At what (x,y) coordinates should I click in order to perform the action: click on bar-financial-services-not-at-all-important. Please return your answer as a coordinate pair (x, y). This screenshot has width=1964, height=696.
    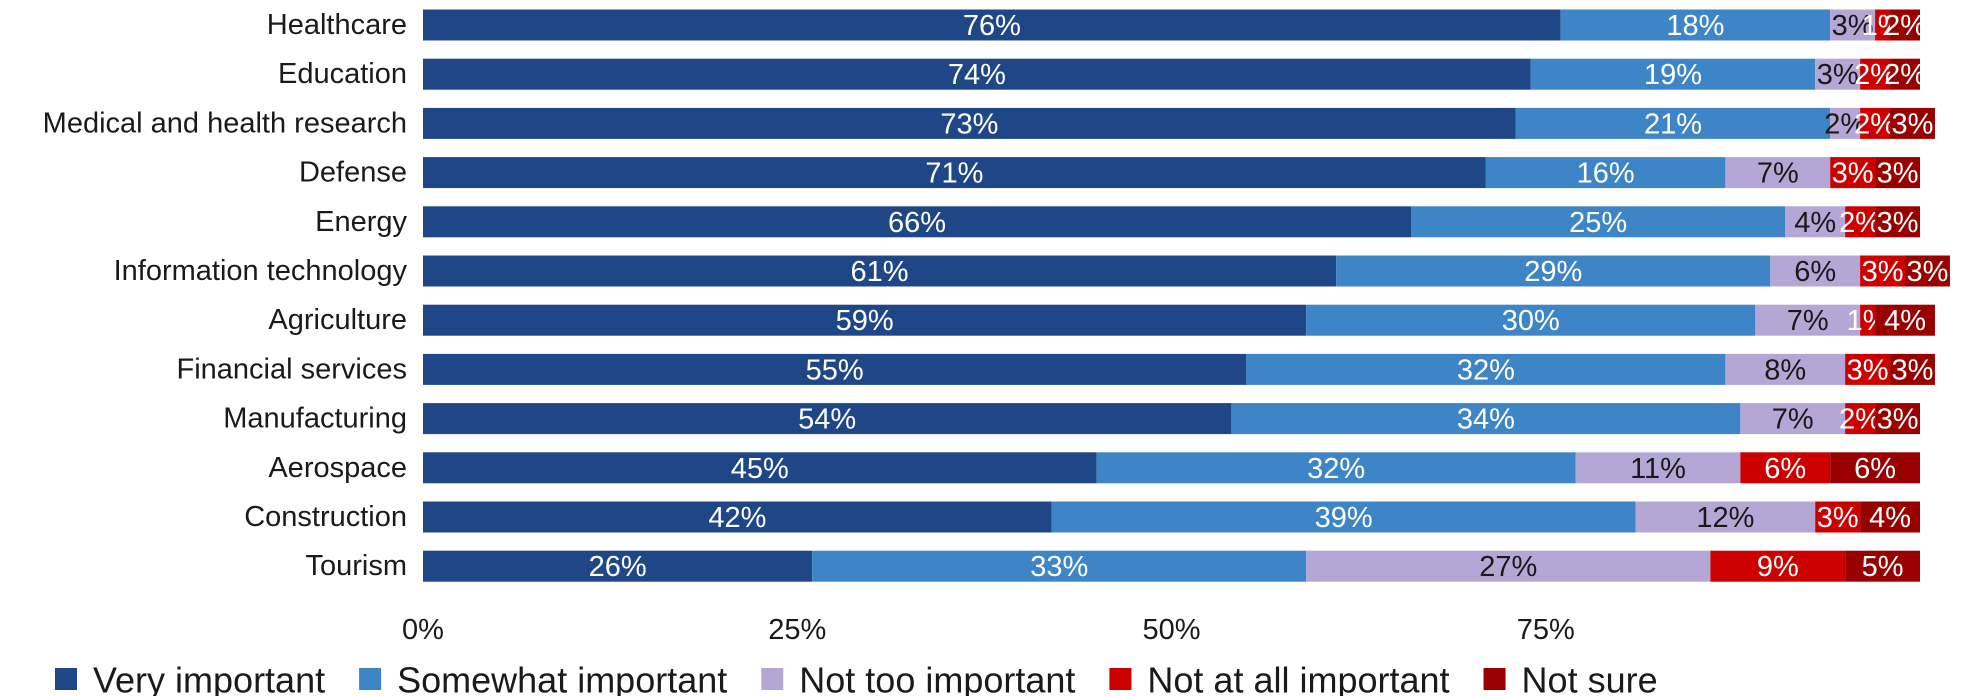
    Looking at the image, I should click on (1868, 369).